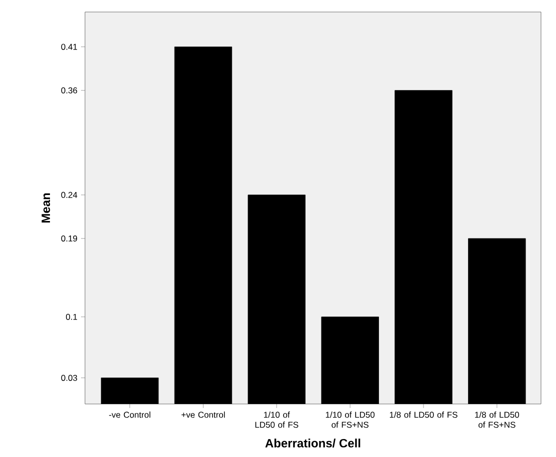  I want to click on x-tick-label: 1/10 of LD50 of FS, so click(276, 420).